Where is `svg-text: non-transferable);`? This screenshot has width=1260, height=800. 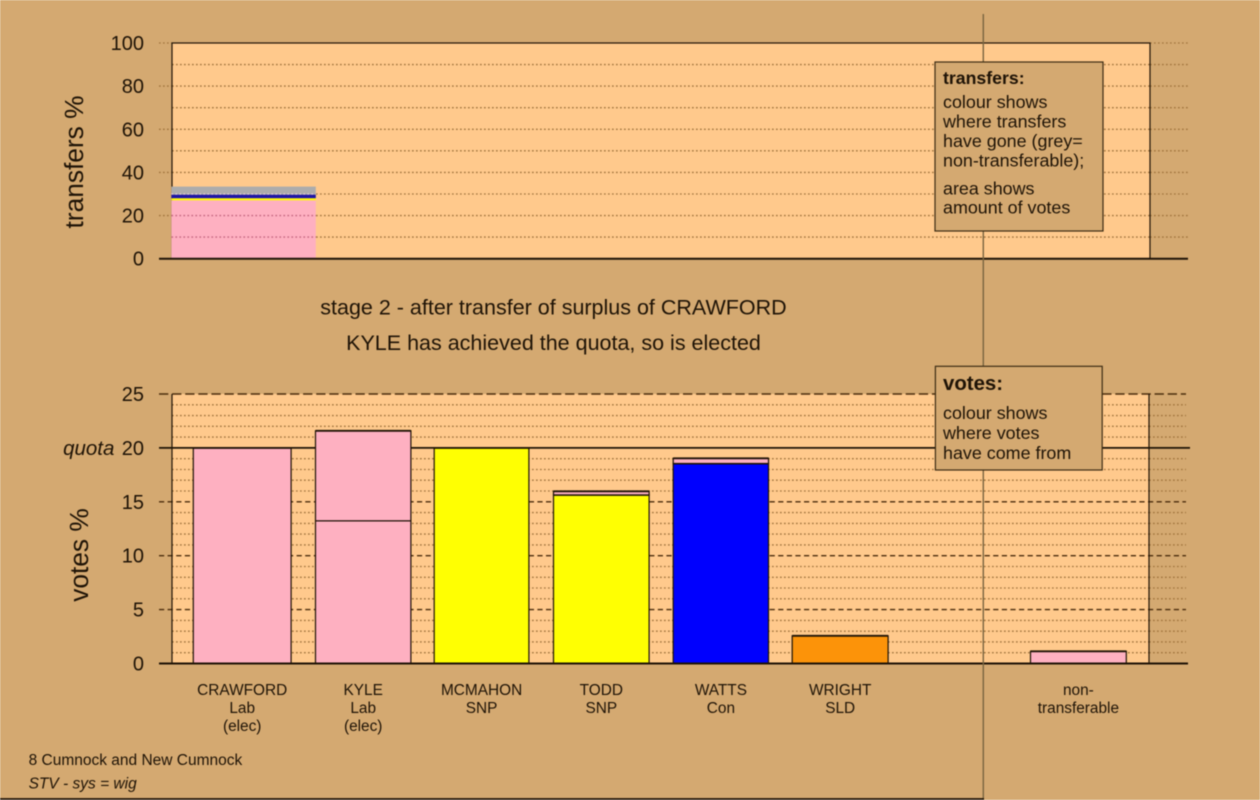 svg-text: non-transferable); is located at coordinates (1013, 161).